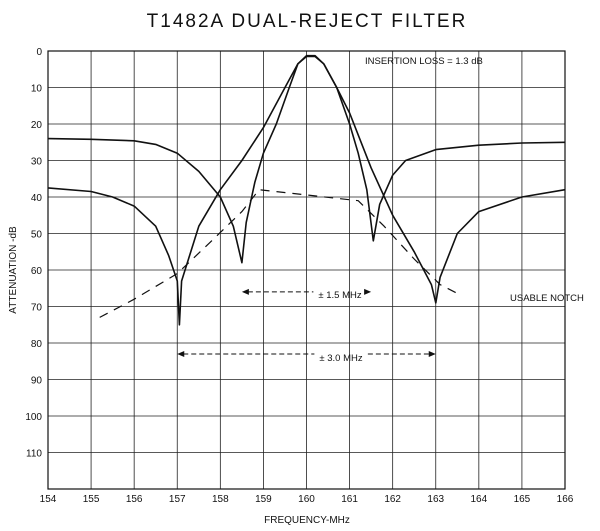 The width and height of the screenshot is (600, 531). Describe the element at coordinates (37, 235) in the screenshot. I see `y-tick-label: 50` at that location.